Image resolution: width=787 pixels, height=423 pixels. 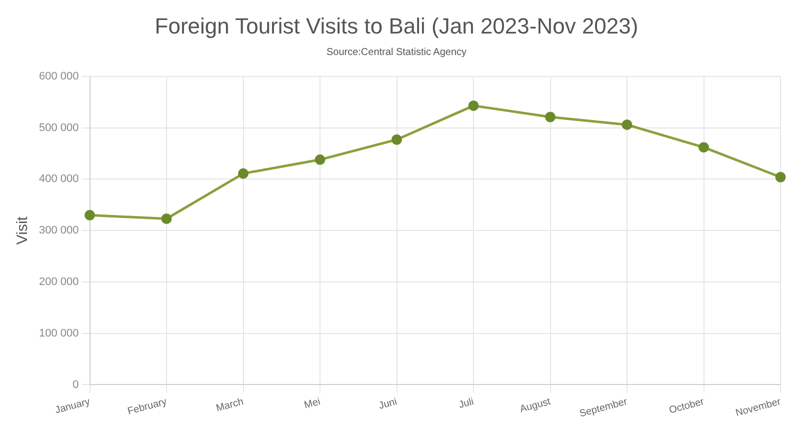 I want to click on x-tick-label: Mei, so click(x=312, y=404).